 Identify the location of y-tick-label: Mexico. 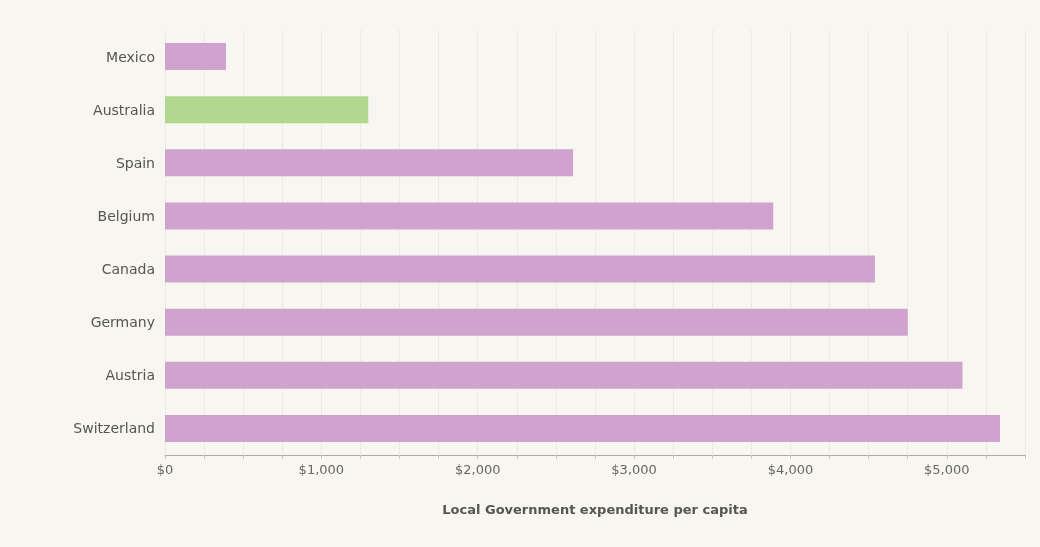
(130, 56).